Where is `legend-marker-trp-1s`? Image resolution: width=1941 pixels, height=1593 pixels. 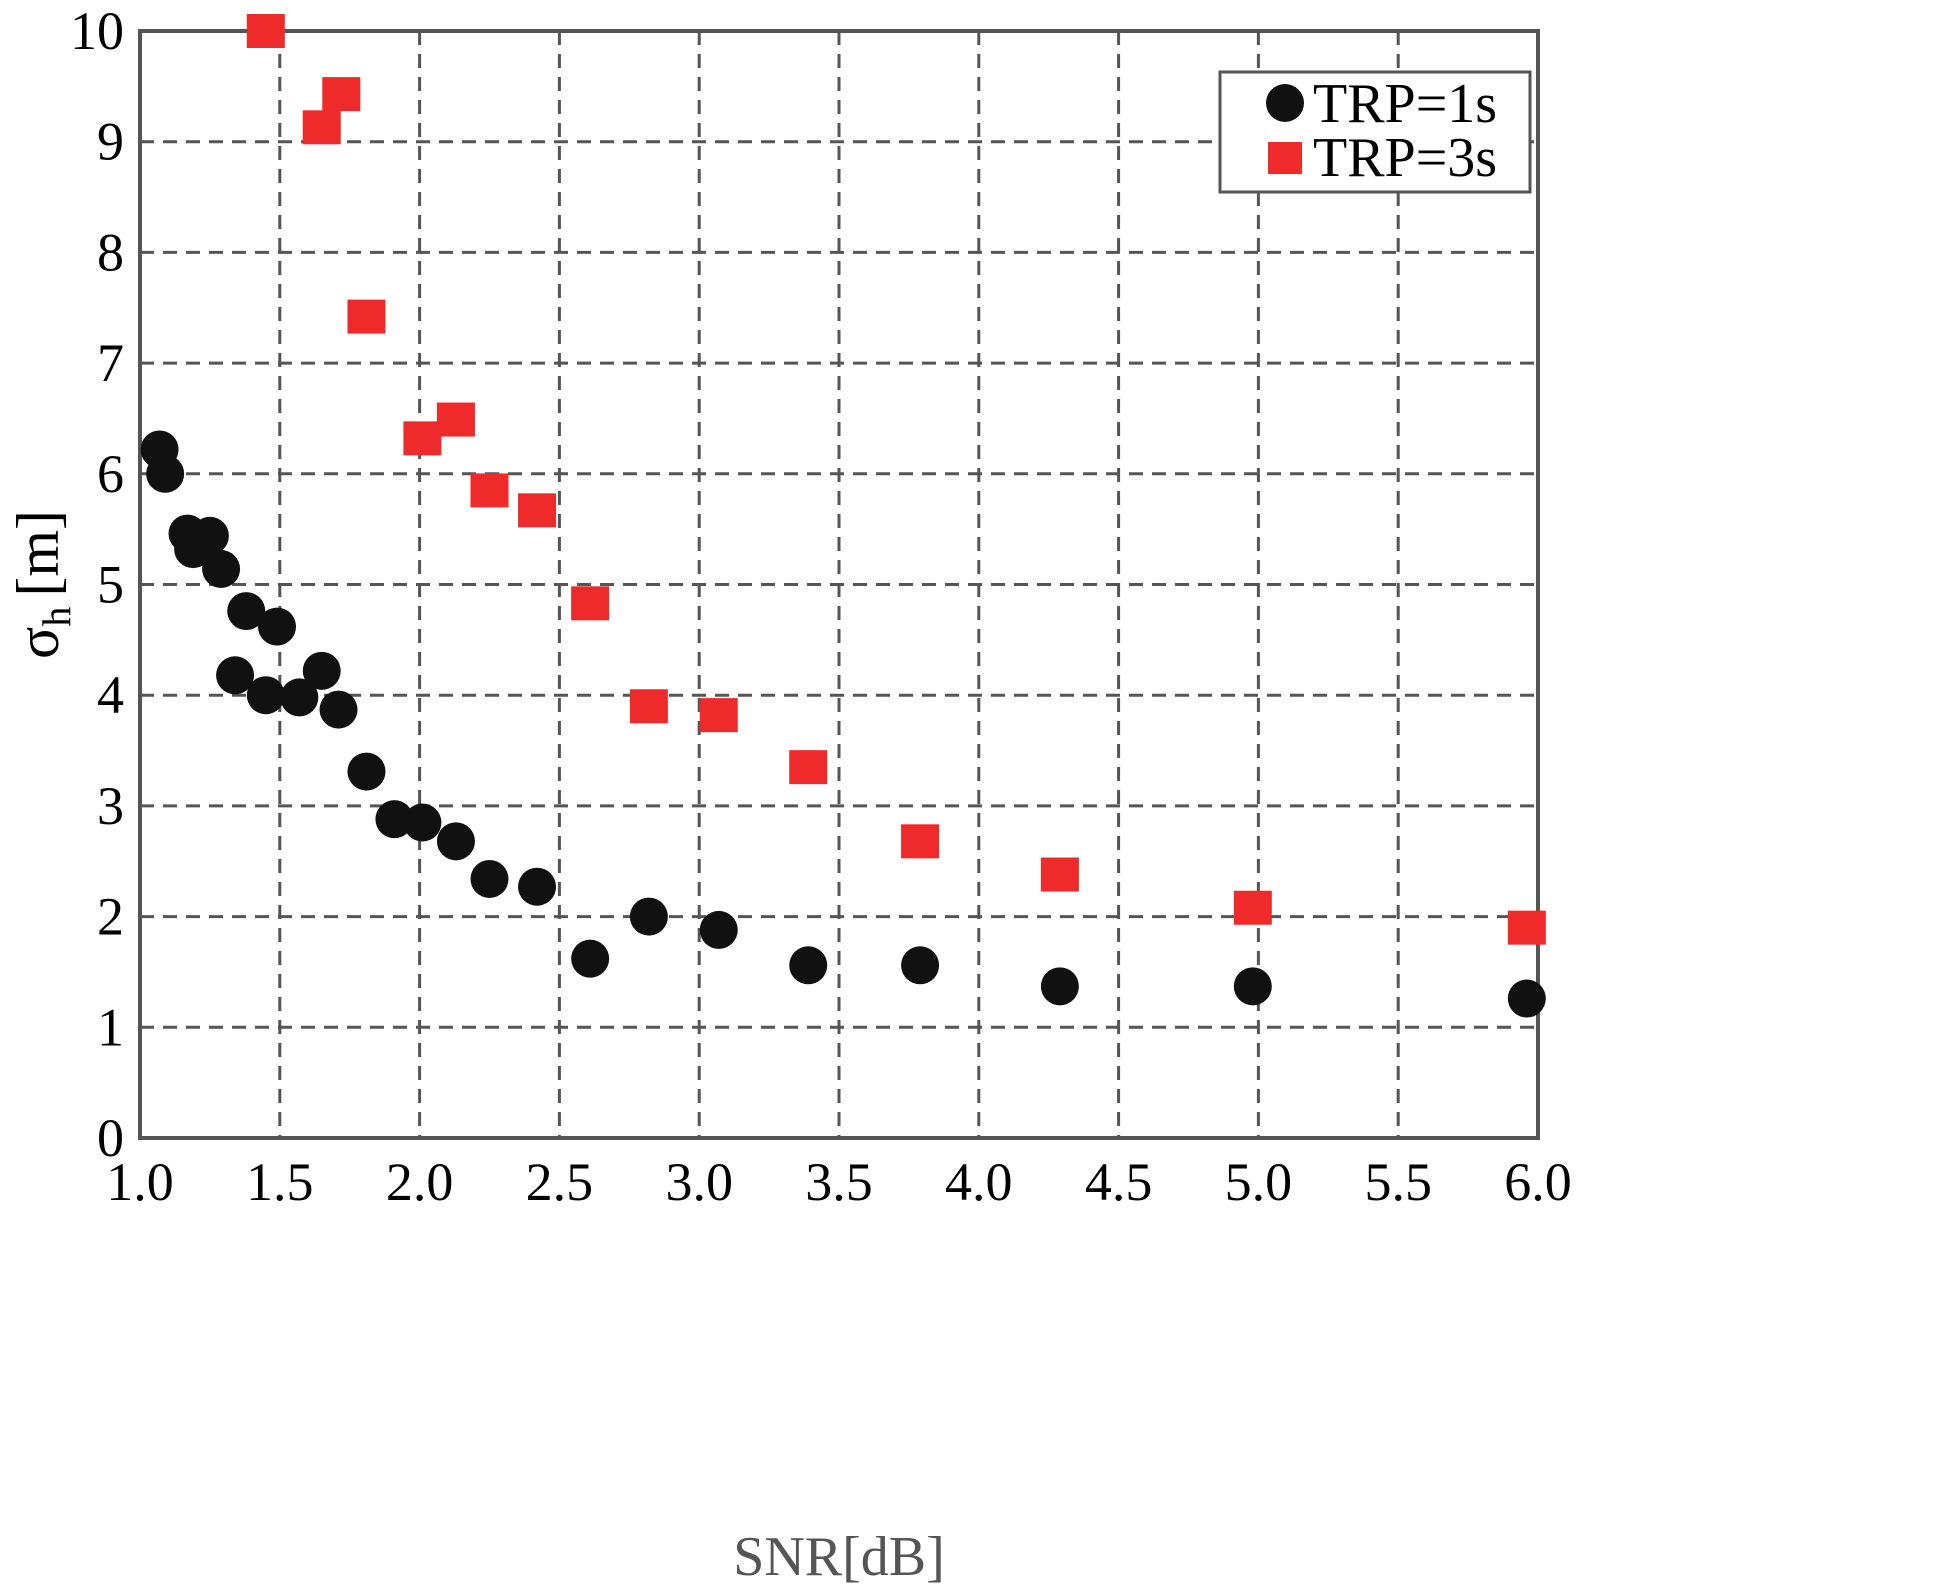
legend-marker-trp-1s is located at coordinates (1285, 103).